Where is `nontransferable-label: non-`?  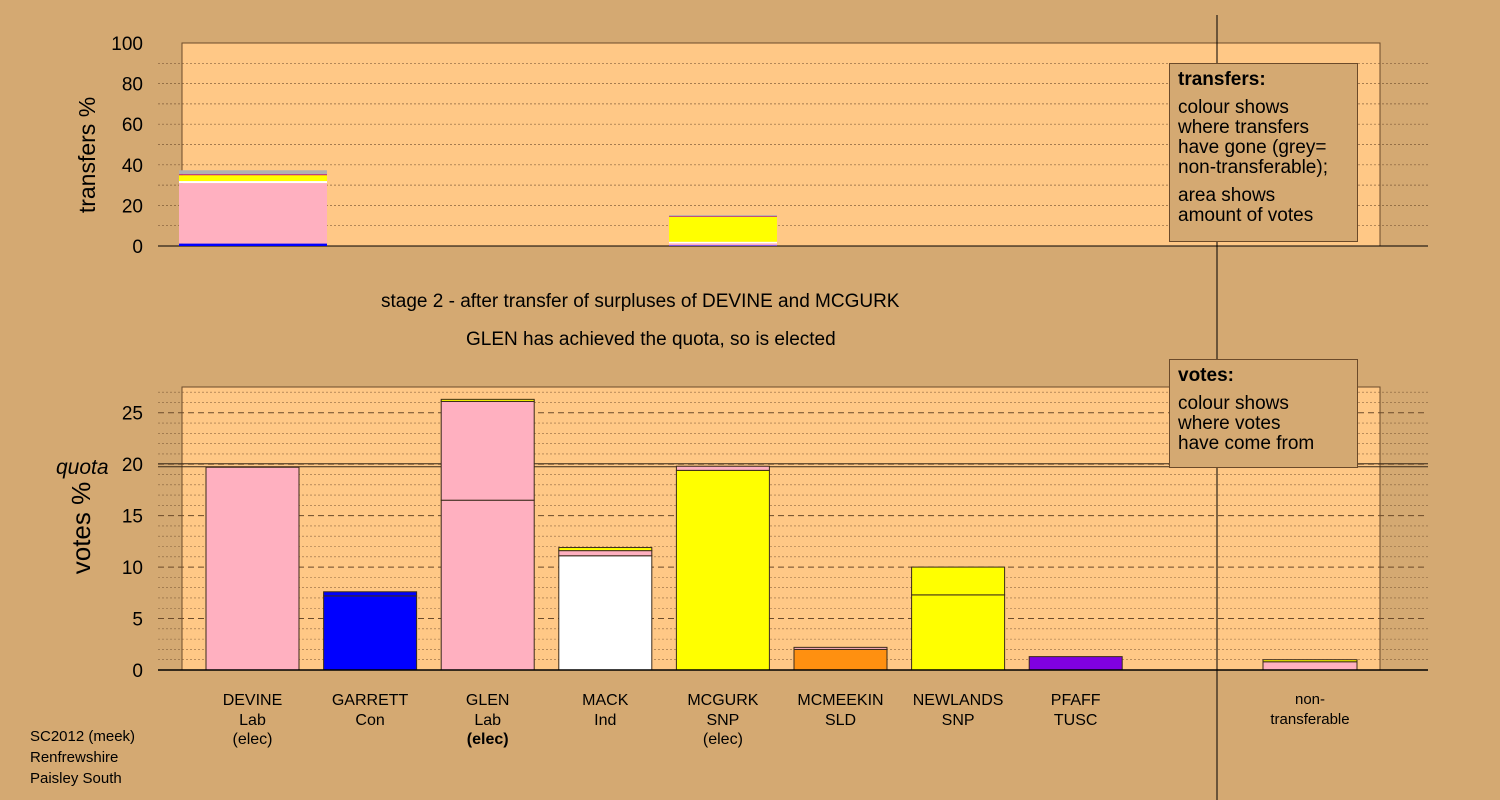
nontransferable-label: non- is located at coordinates (1310, 699).